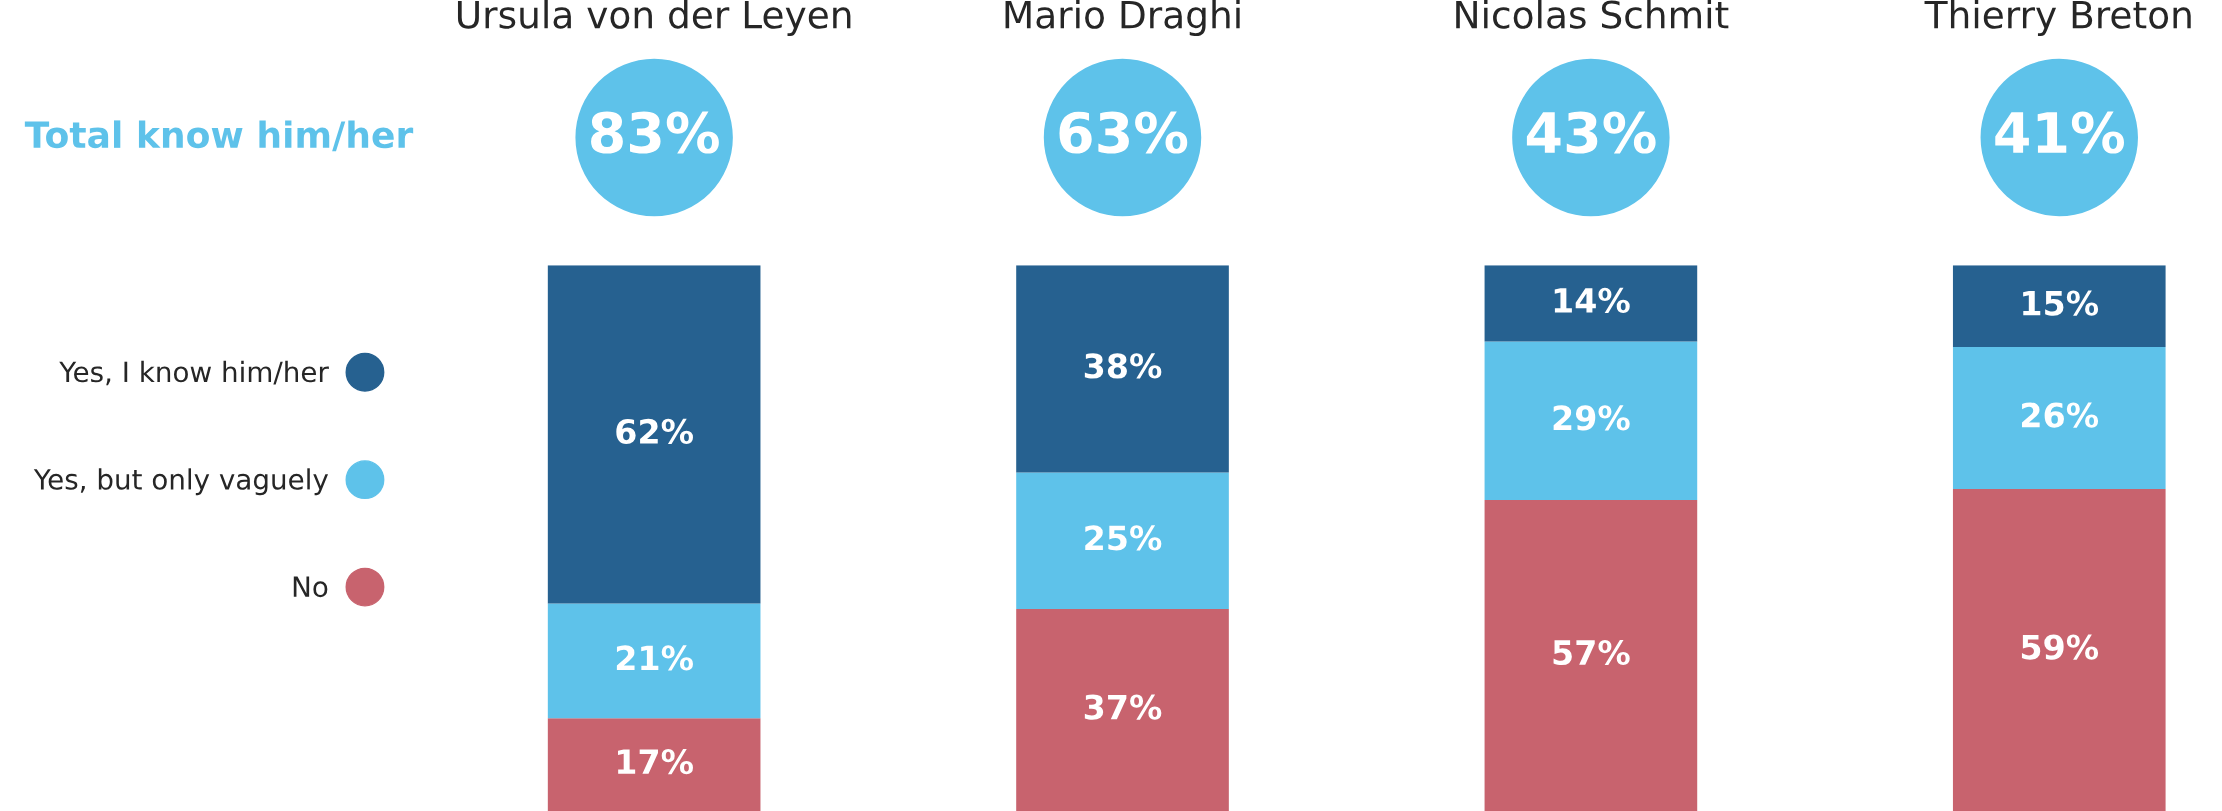 This screenshot has height=811, width=2222. Describe the element at coordinates (181, 482) in the screenshot. I see `legend-label: Yes, but only vaguely` at that location.